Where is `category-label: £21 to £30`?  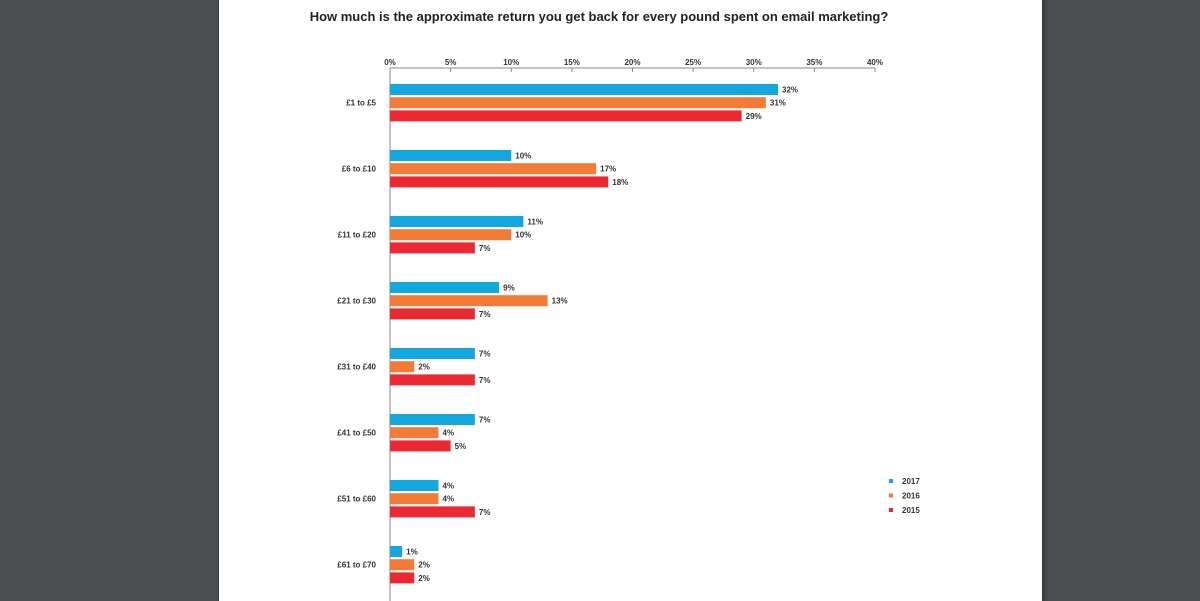
category-label: £21 to £30 is located at coordinates (356, 301).